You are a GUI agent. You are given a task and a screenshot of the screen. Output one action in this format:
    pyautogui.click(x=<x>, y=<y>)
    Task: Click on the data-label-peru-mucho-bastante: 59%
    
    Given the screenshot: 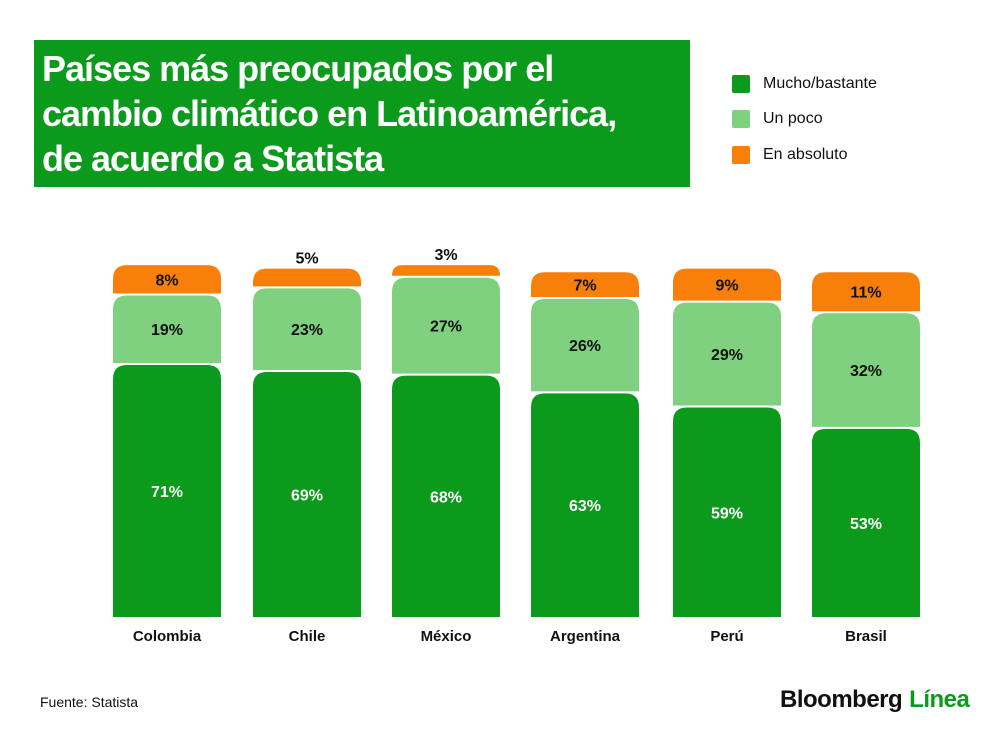 What is the action you would take?
    pyautogui.click(x=727, y=513)
    